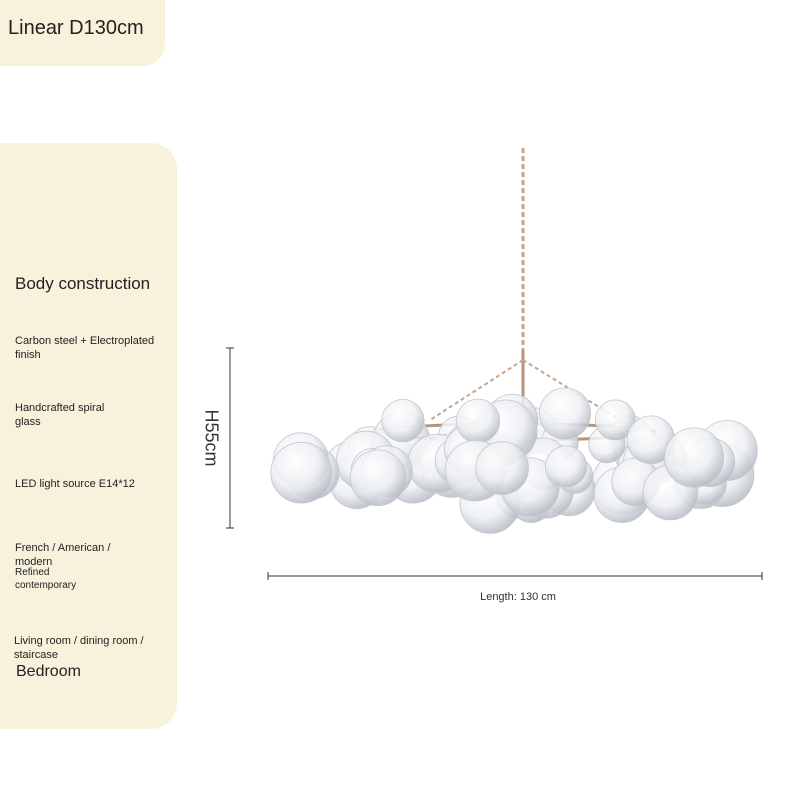 Image resolution: width=800 pixels, height=800 pixels. I want to click on length-dimension: Length: 130 cm, so click(515, 587).